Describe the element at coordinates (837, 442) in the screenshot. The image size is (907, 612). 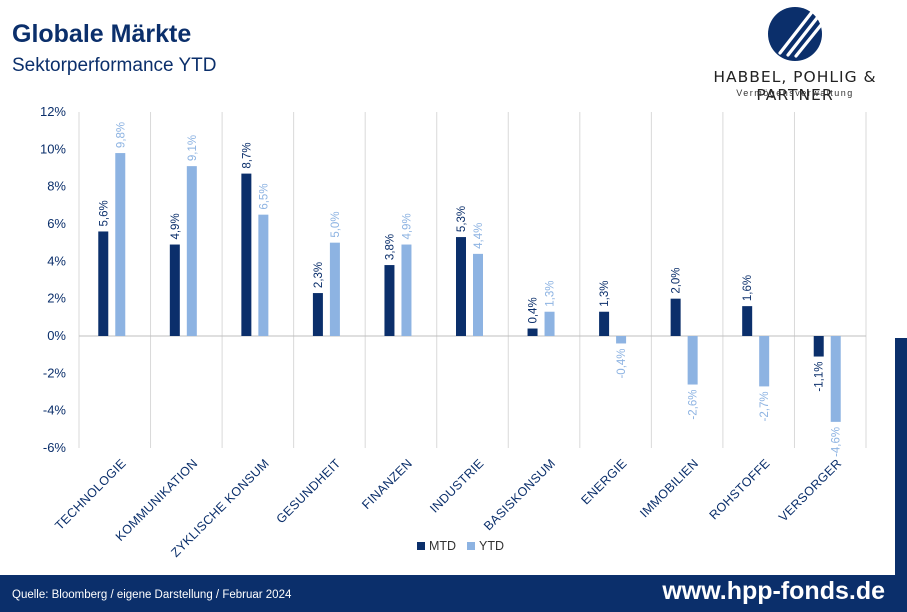
I see `ytd-value-label: -4,6%` at that location.